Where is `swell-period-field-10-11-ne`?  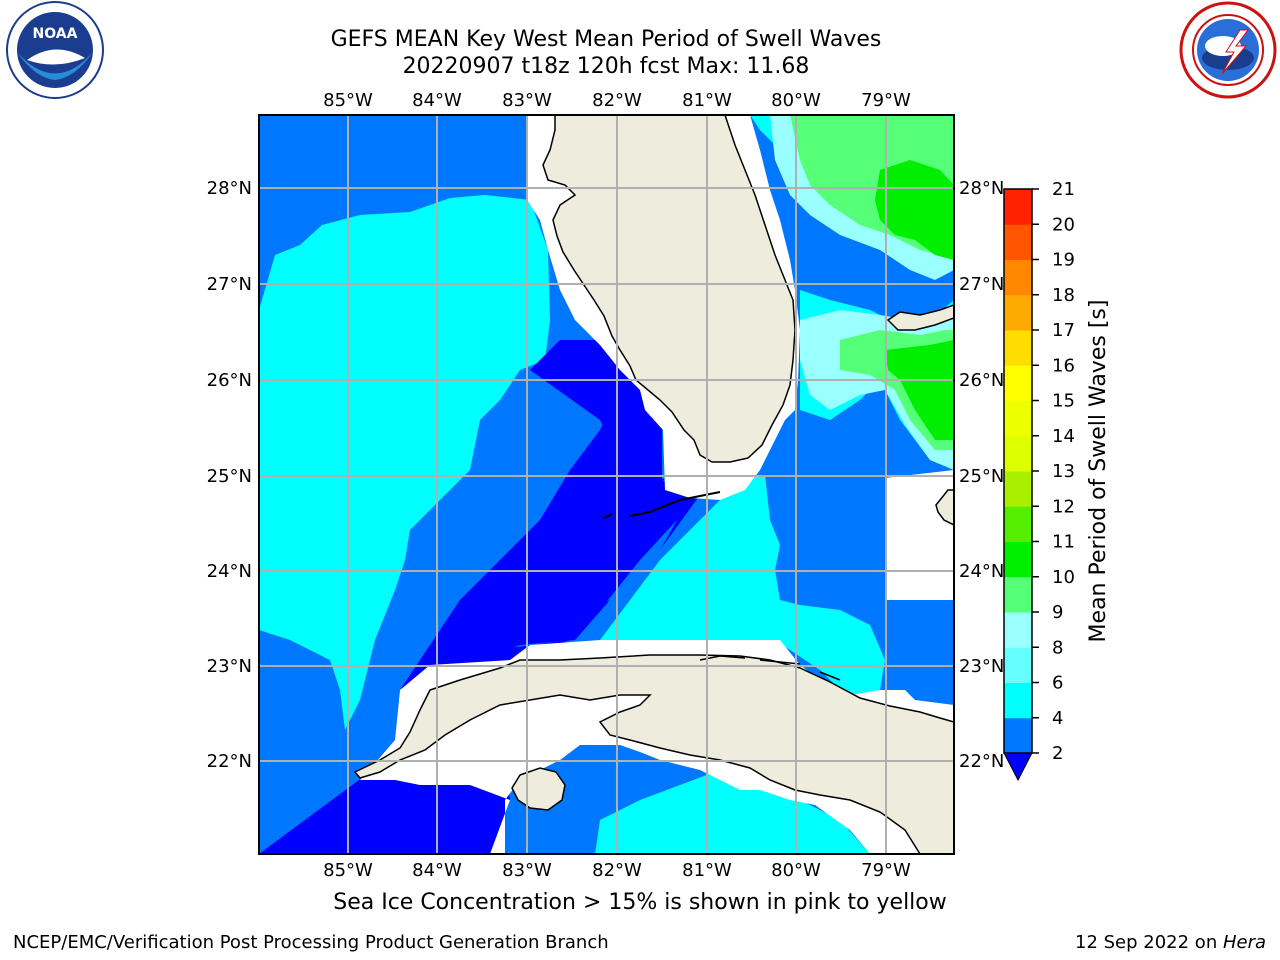
swell-period-field-10-11-ne is located at coordinates (914, 210).